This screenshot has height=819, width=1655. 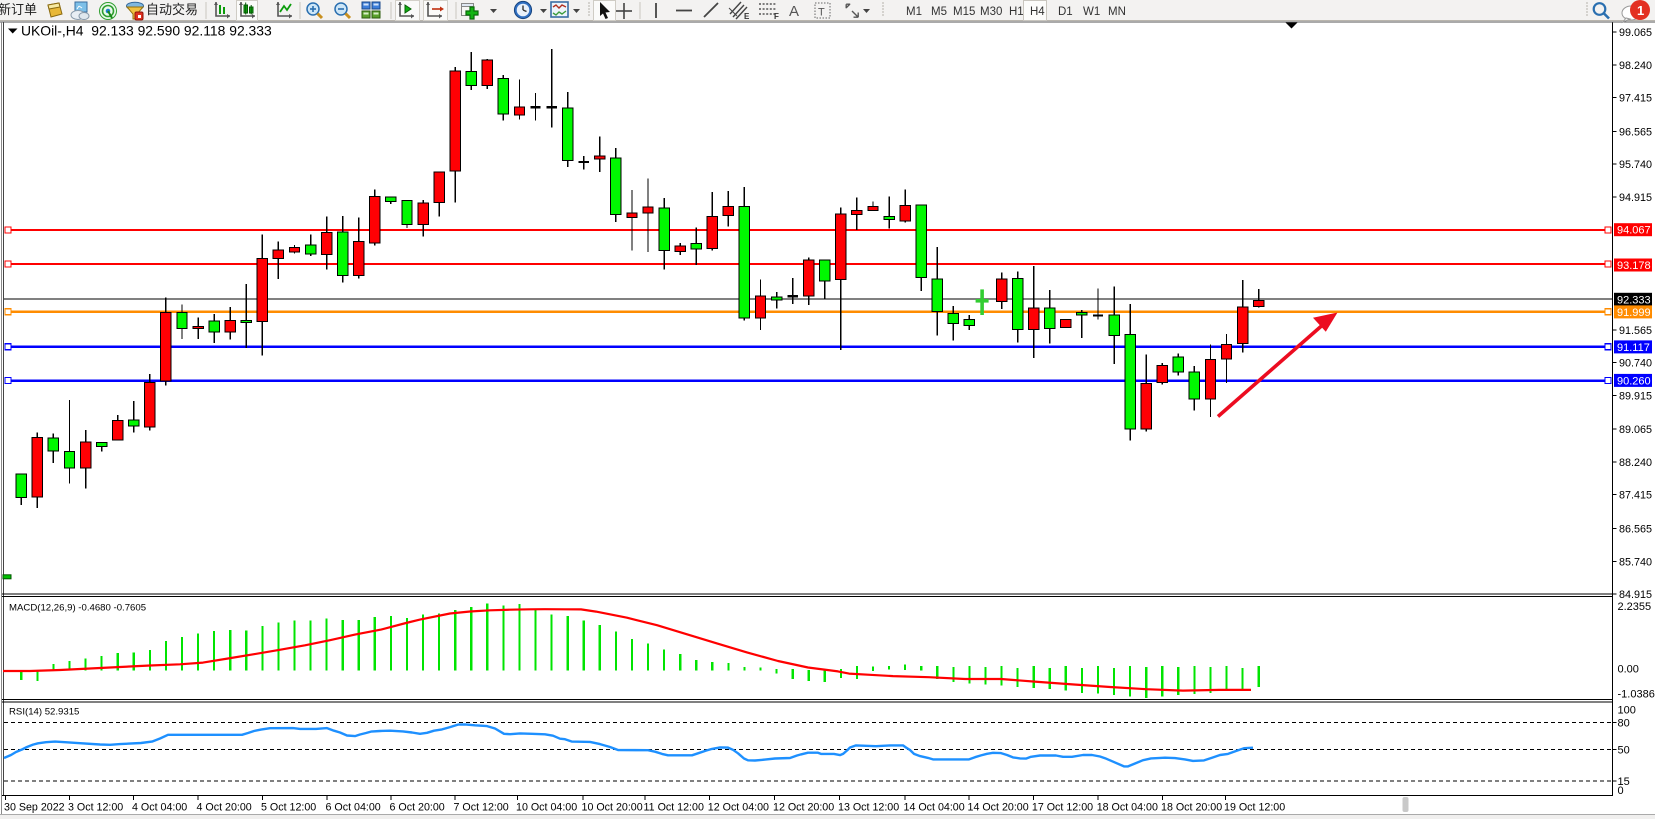 What do you see at coordinates (1633, 348) in the screenshot?
I see `svg-text: 91.117` at bounding box center [1633, 348].